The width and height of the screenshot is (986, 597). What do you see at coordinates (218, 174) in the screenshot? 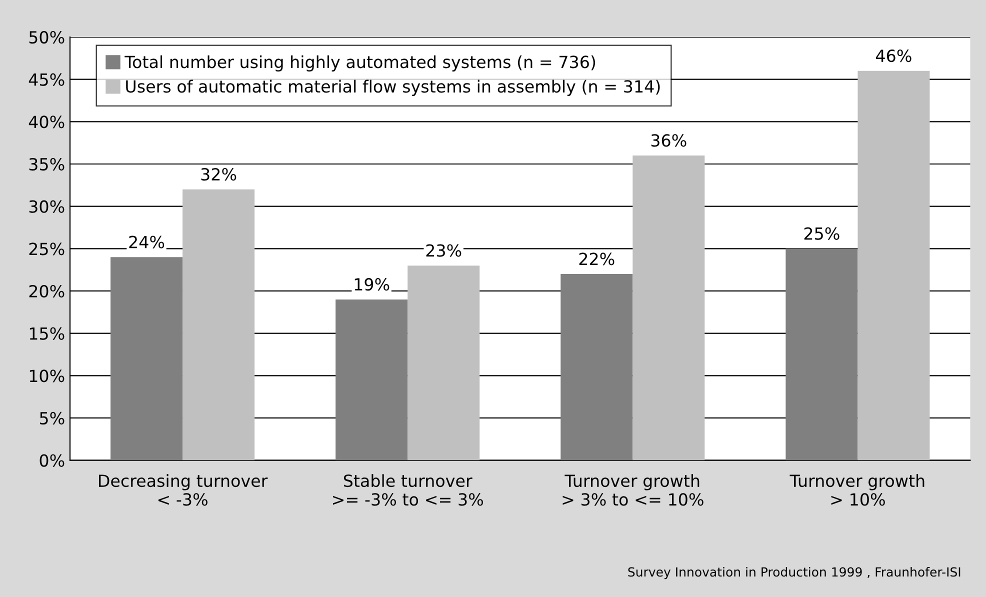
I see `text: 32%` at bounding box center [218, 174].